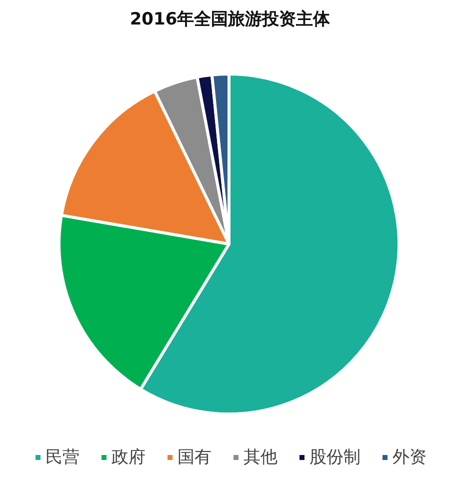  I want to click on chart-title: 2016年全国旅游投资主体, so click(231, 20).